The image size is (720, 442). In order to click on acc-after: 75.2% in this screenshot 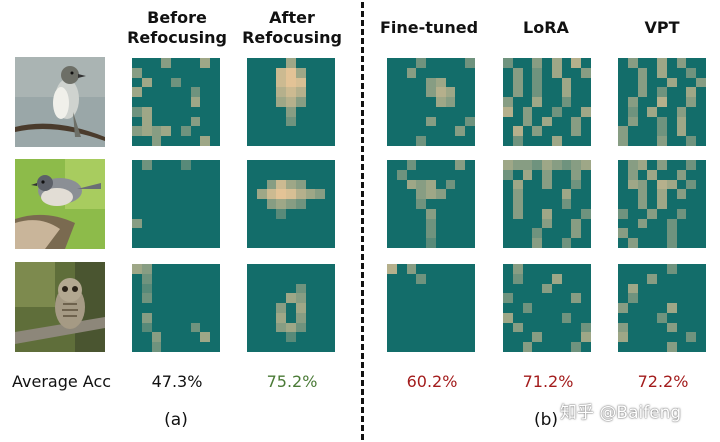, I will do `click(292, 381)`.